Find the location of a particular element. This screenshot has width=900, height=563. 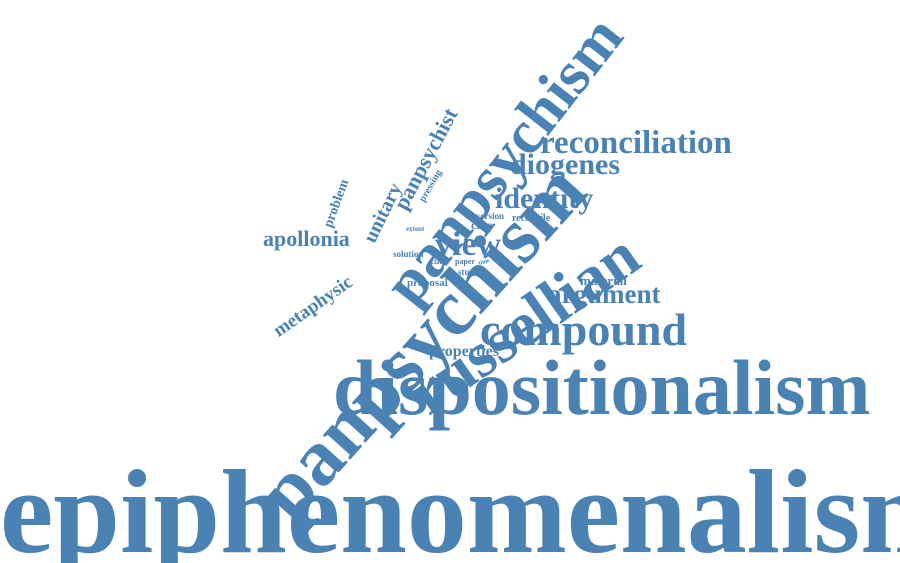

word-diogenes: diogenes is located at coordinates (565, 164).